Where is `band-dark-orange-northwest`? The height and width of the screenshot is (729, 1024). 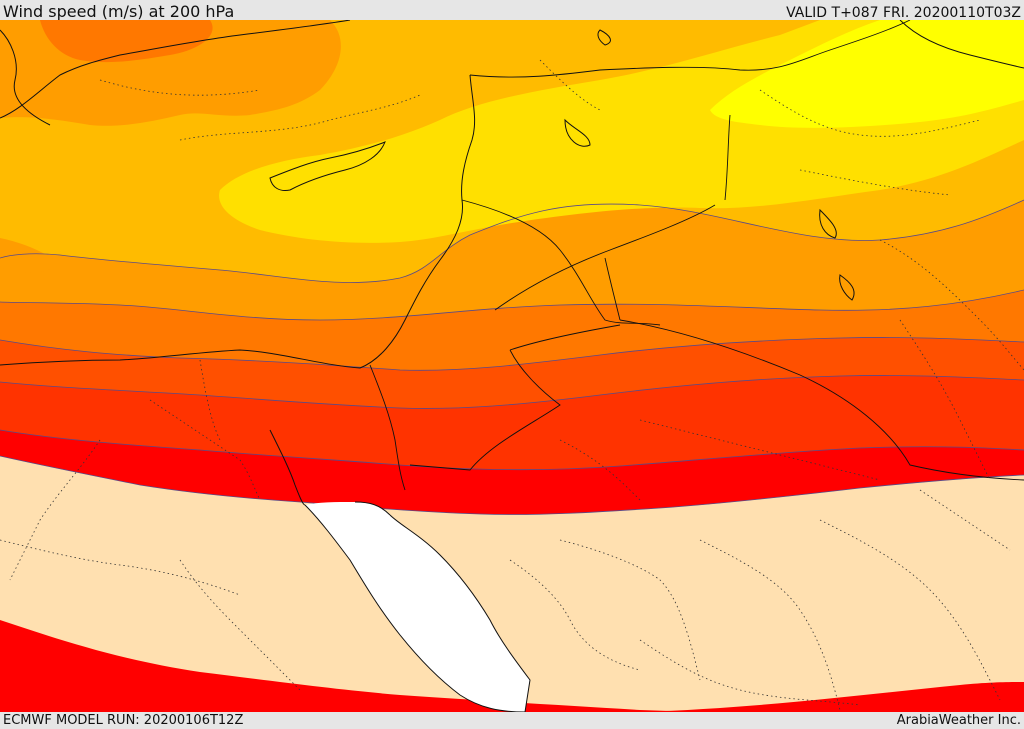 band-dark-orange-northwest is located at coordinates (126, 41).